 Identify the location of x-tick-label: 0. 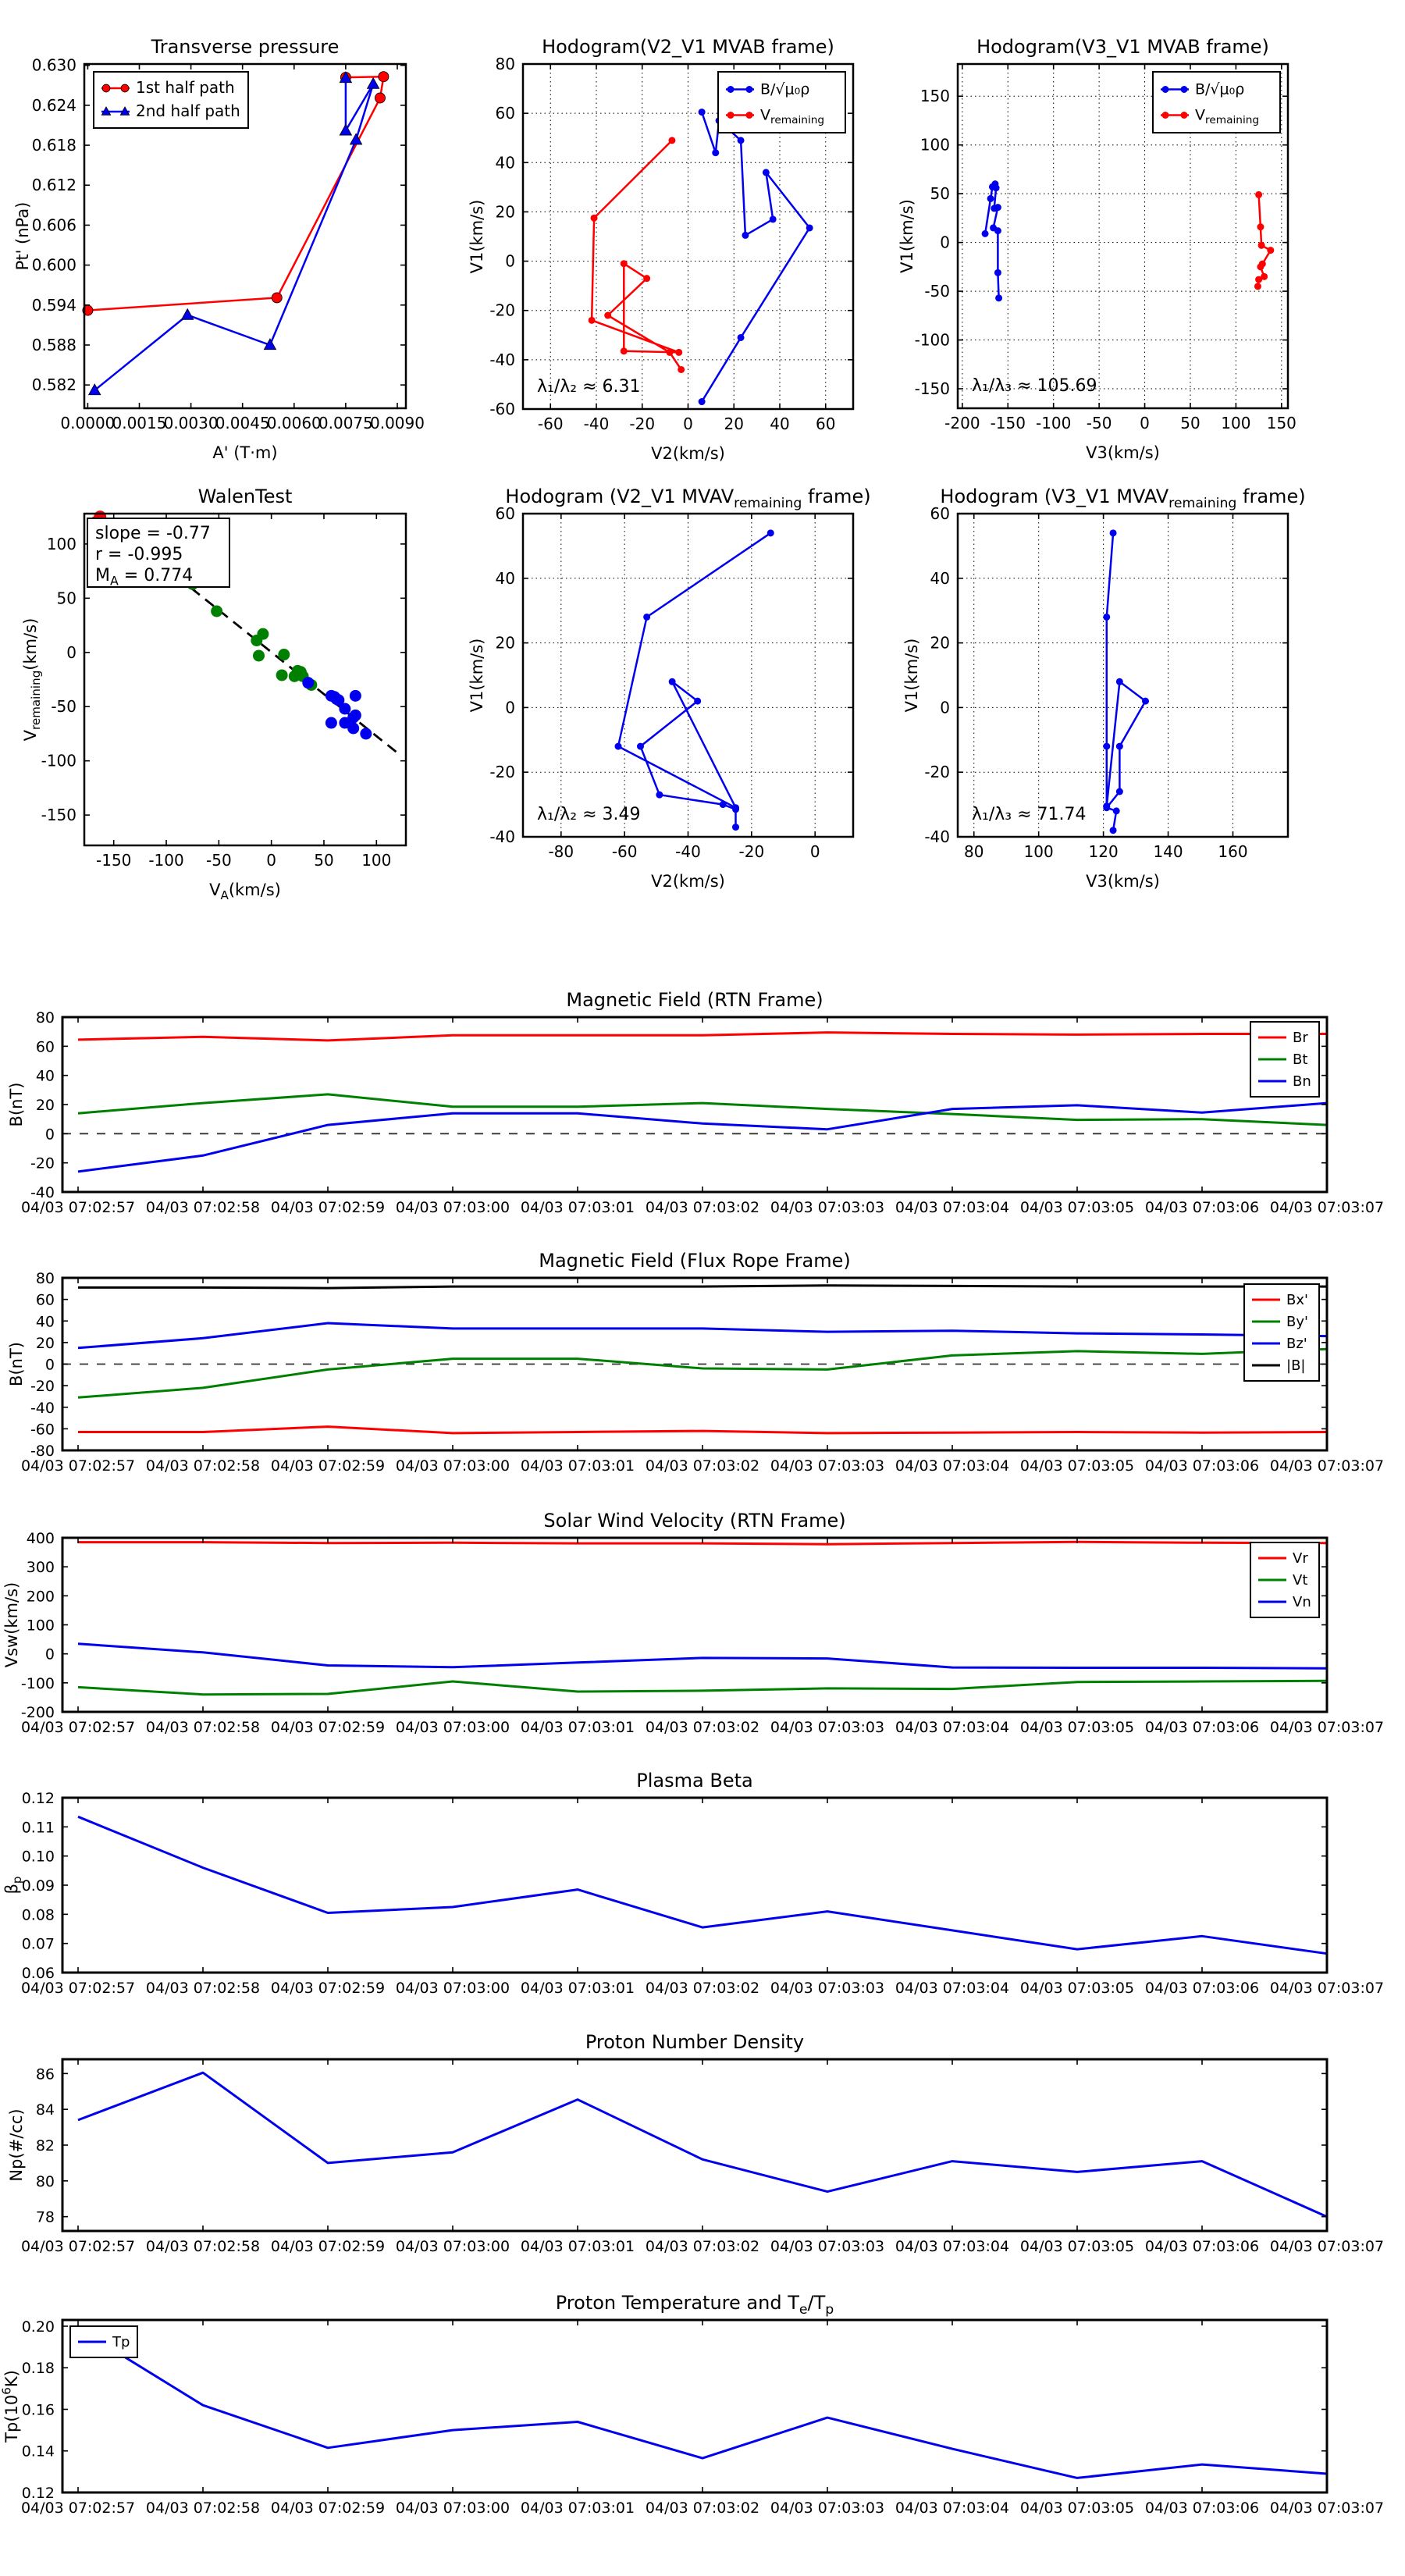
(271, 860).